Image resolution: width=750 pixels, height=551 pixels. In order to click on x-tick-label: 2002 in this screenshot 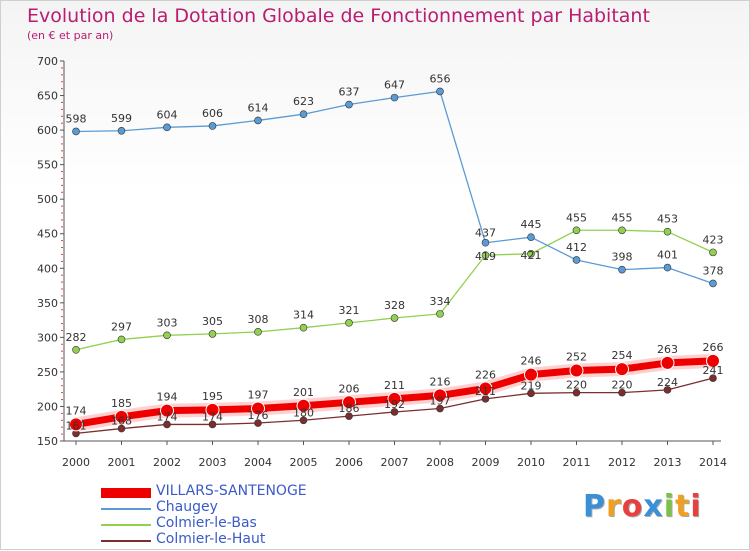, I will do `click(167, 462)`.